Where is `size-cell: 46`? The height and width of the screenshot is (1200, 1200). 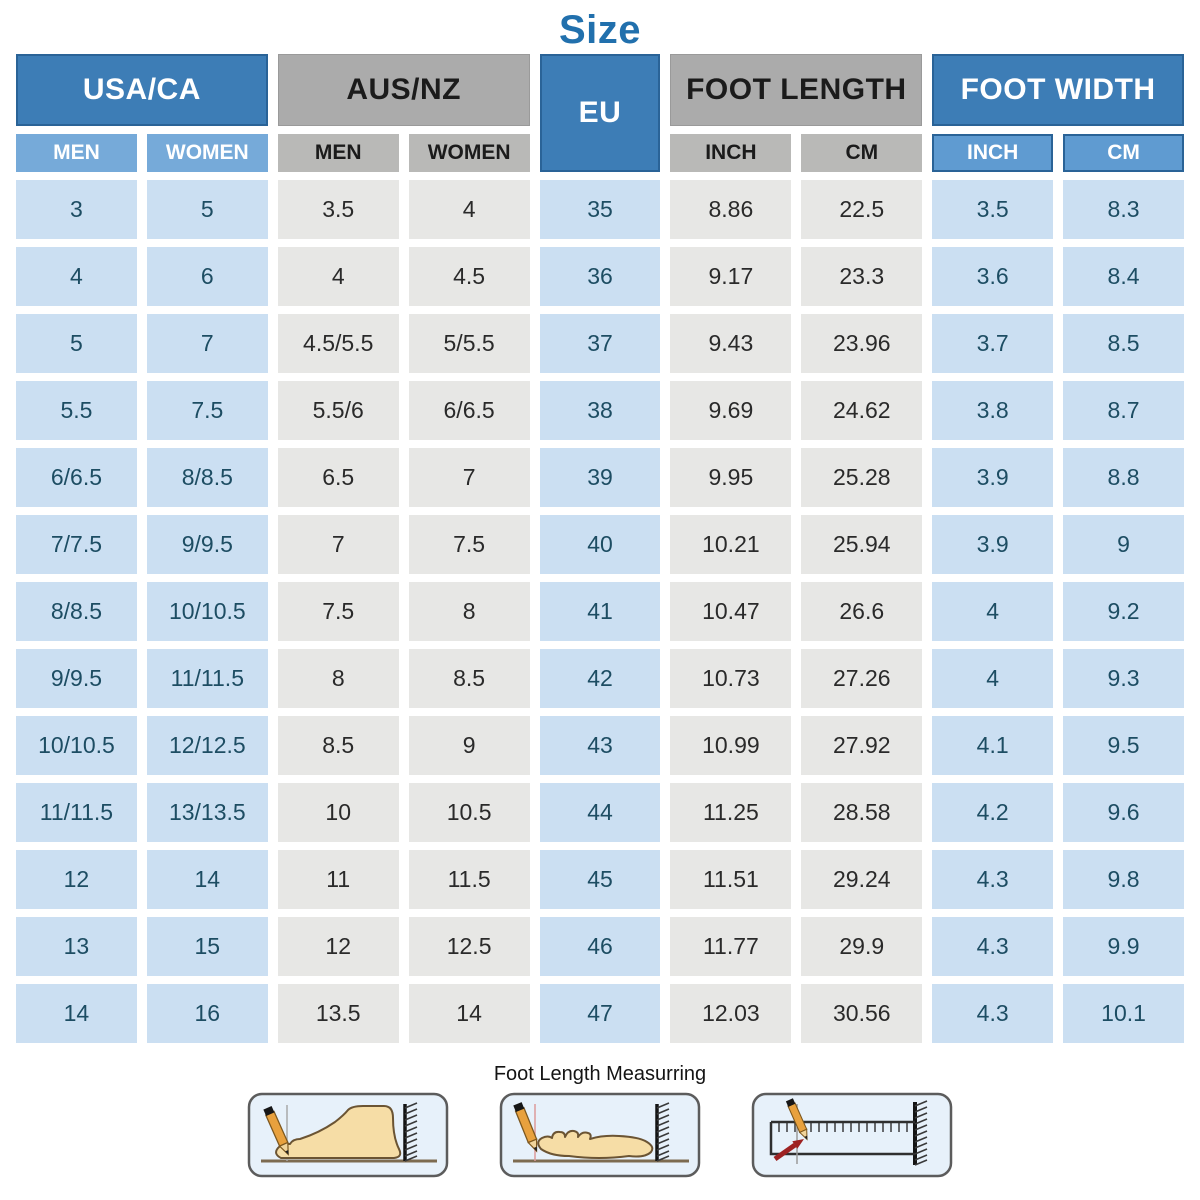 size-cell: 46 is located at coordinates (600, 946).